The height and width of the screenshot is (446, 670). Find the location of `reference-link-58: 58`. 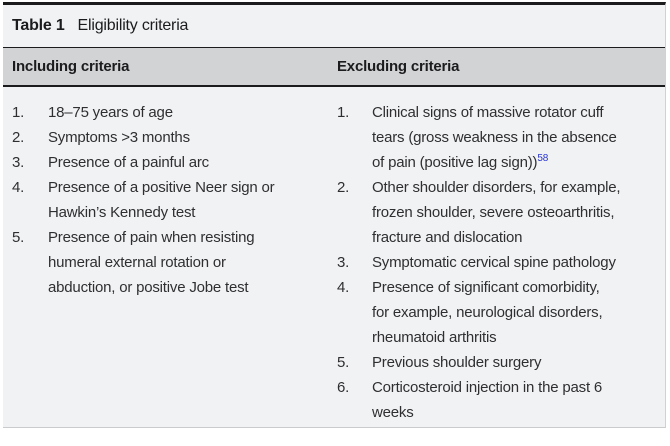

reference-link-58: 58 is located at coordinates (543, 158).